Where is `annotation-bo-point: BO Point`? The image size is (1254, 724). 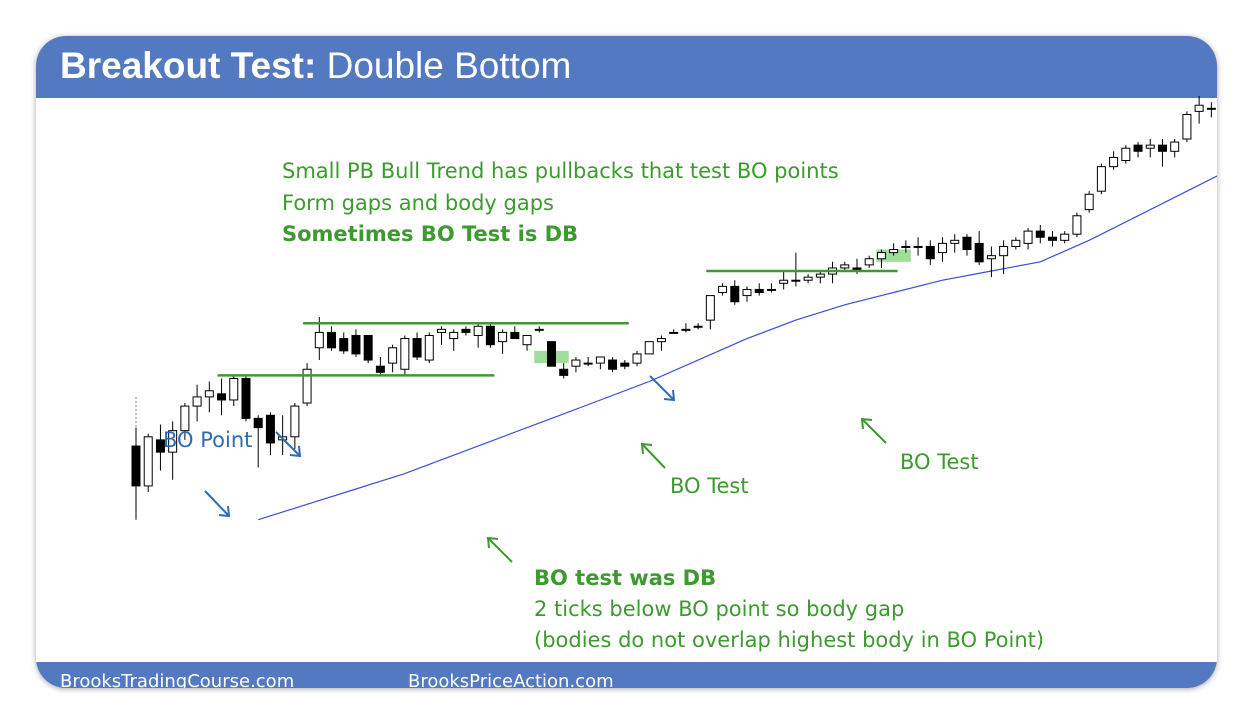
annotation-bo-point: BO Point is located at coordinates (207, 440).